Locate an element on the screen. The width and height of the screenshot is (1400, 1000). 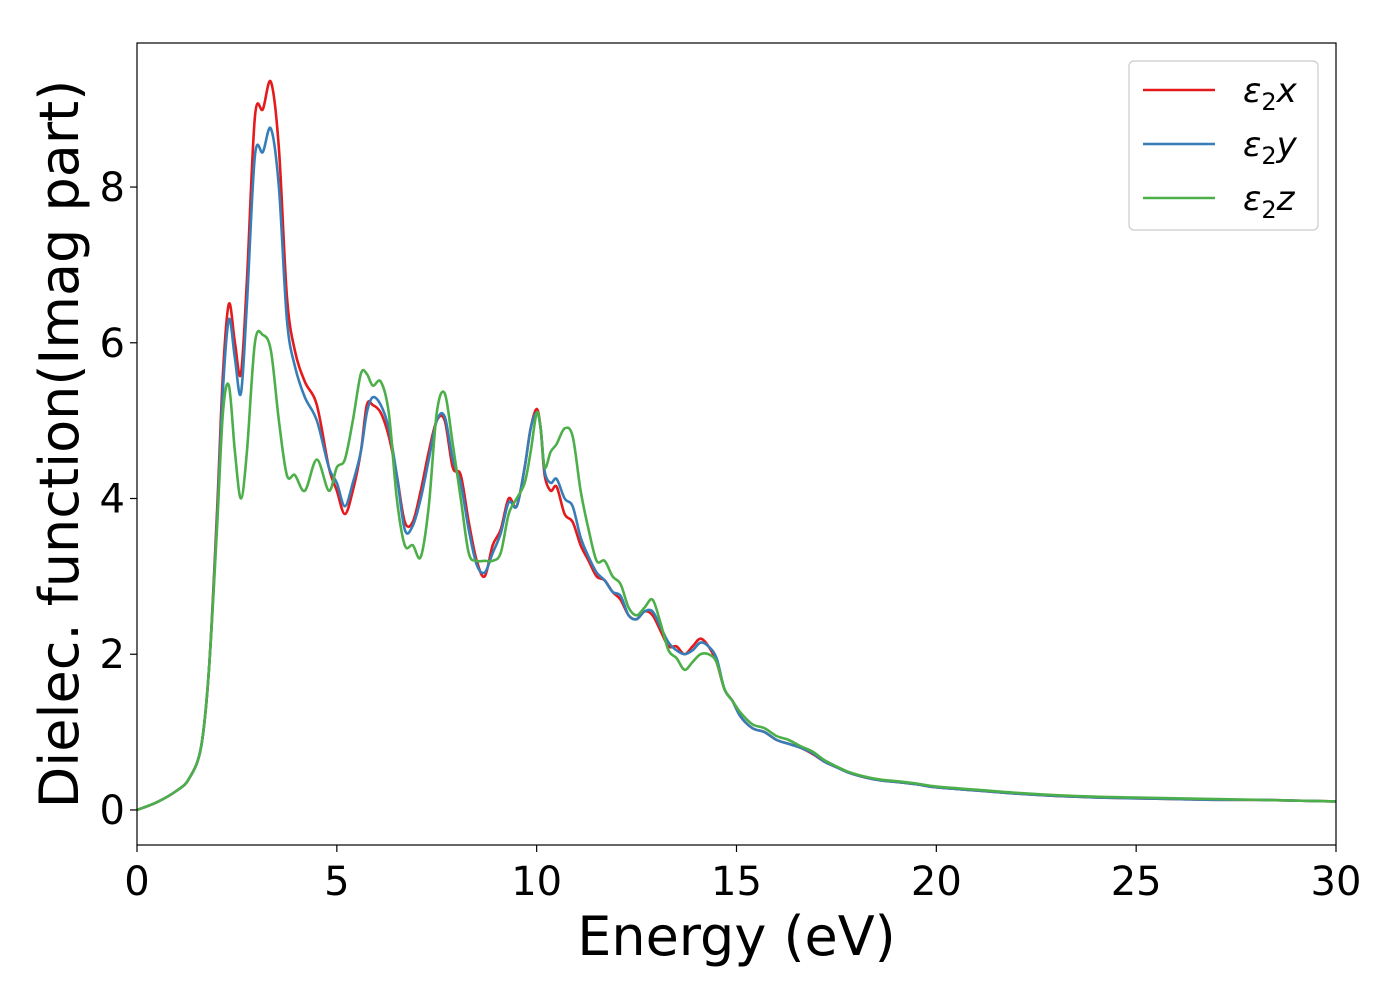
x-axis-label: Energy (eV) is located at coordinates (736, 936).